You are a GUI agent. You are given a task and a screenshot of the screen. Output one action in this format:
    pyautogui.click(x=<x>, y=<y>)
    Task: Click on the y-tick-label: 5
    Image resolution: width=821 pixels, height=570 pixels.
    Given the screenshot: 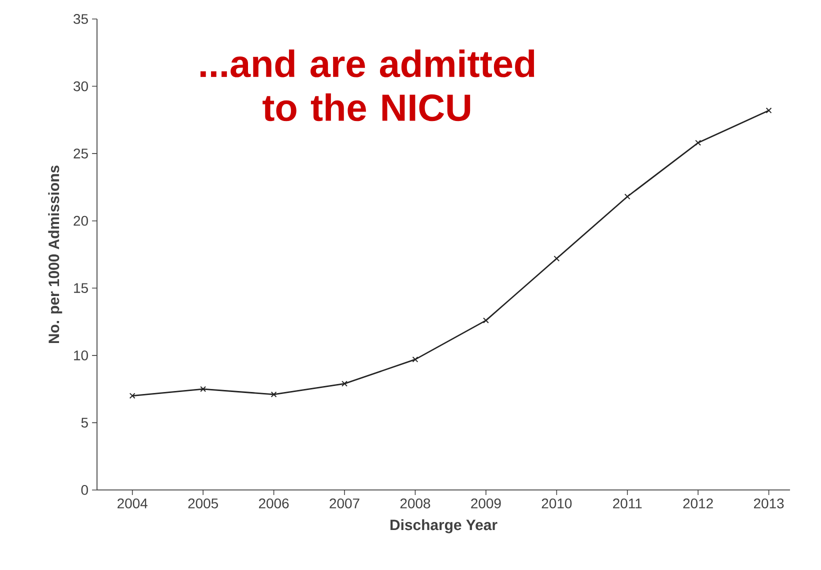 What is the action you would take?
    pyautogui.click(x=84, y=423)
    